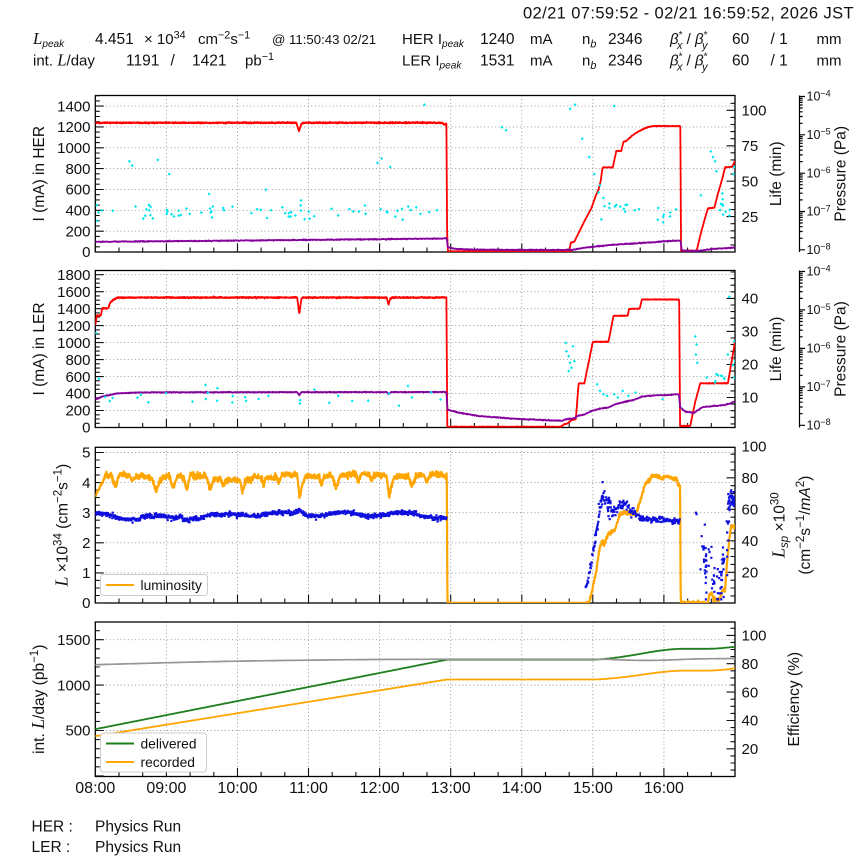  I want to click on svg-text: @ 11:50:43 02/21, so click(324, 39).